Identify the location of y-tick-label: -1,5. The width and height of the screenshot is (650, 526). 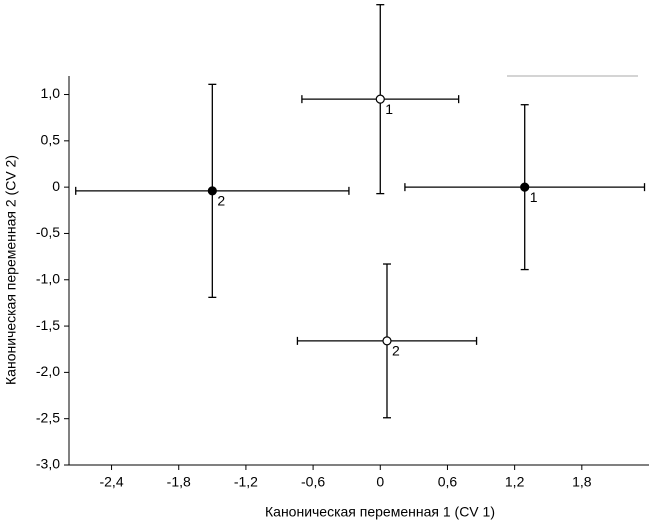
(48, 325).